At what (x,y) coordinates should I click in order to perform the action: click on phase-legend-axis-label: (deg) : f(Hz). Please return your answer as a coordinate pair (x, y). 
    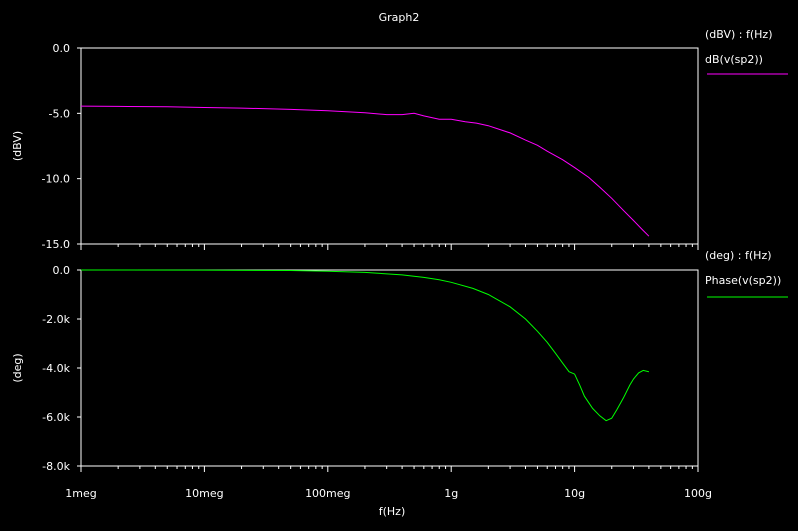
    Looking at the image, I should click on (738, 255).